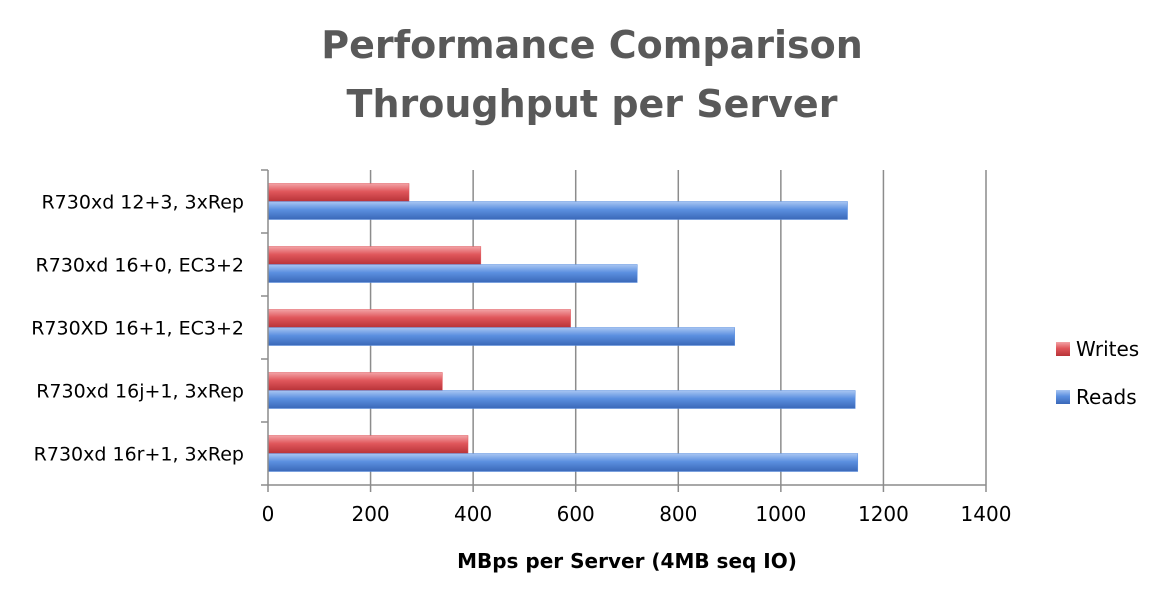 The width and height of the screenshot is (1172, 604). Describe the element at coordinates (140, 392) in the screenshot. I see `category-label: R730xd 16j+1, 3xRep` at that location.